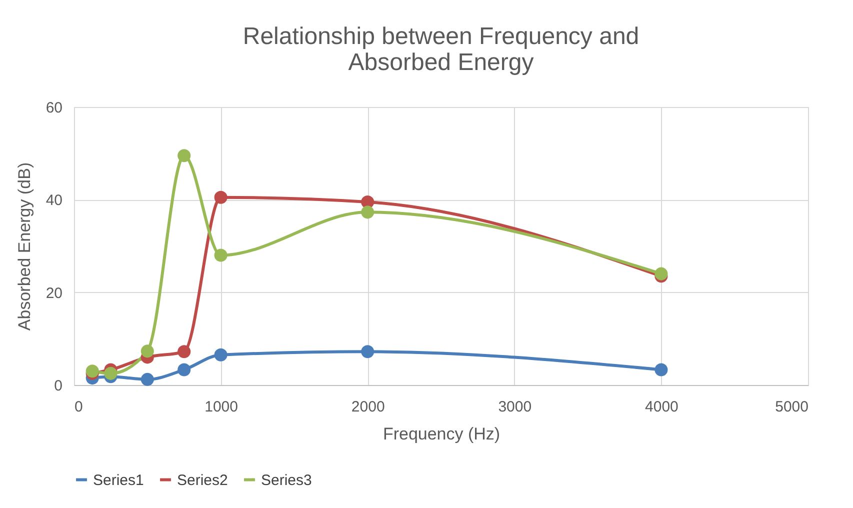  Describe the element at coordinates (515, 407) in the screenshot. I see `x-tick-label: 3000` at that location.